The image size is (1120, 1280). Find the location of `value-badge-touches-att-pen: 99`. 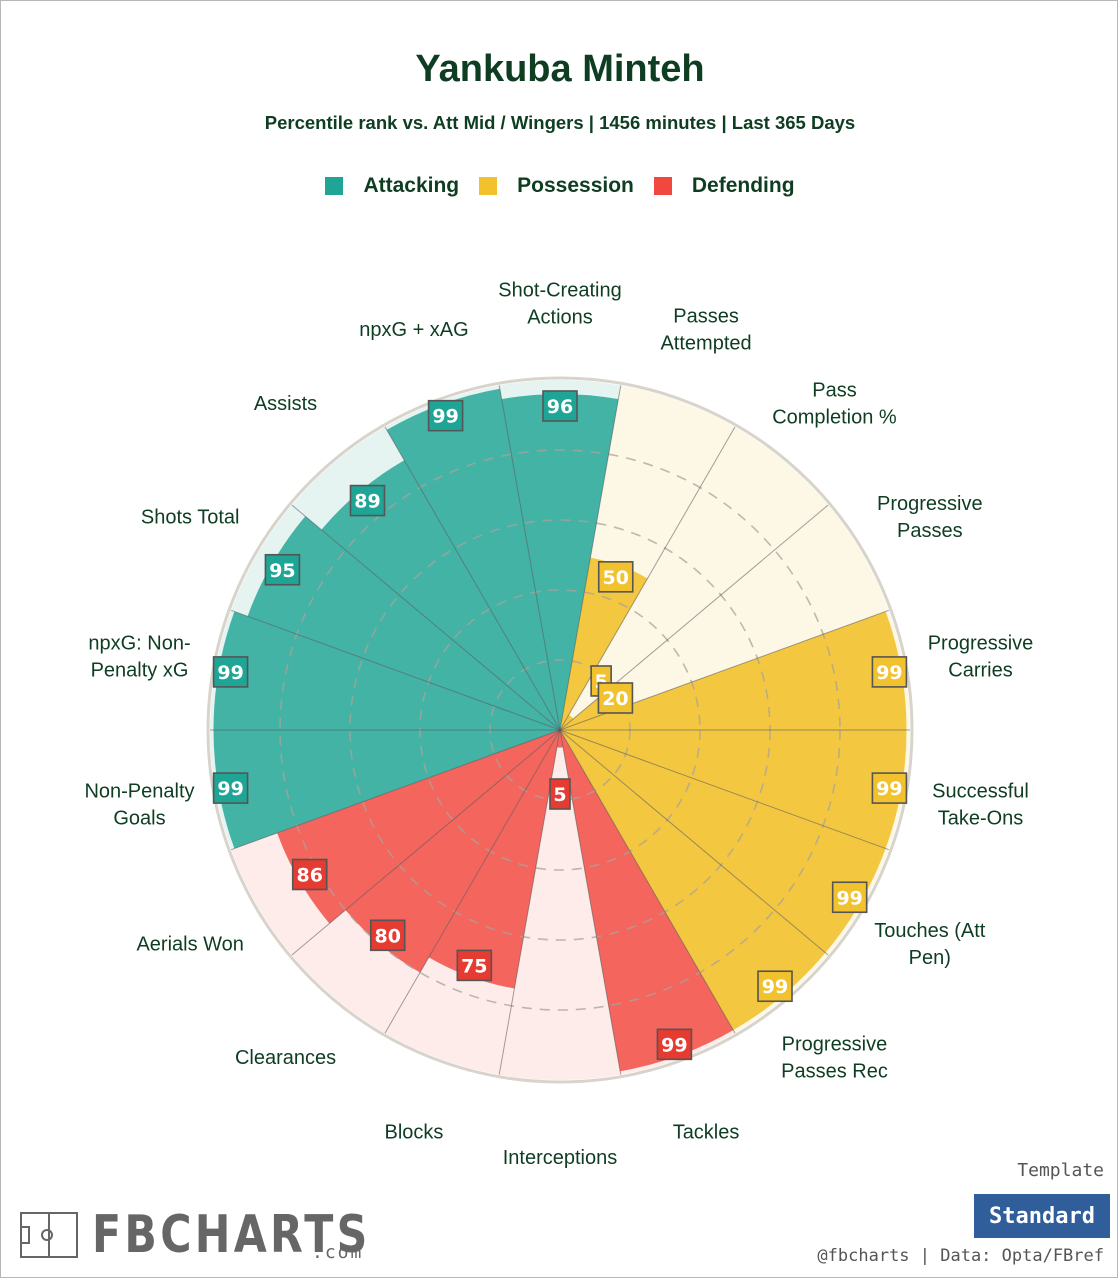

value-badge-touches-att-pen: 99 is located at coordinates (849, 897).